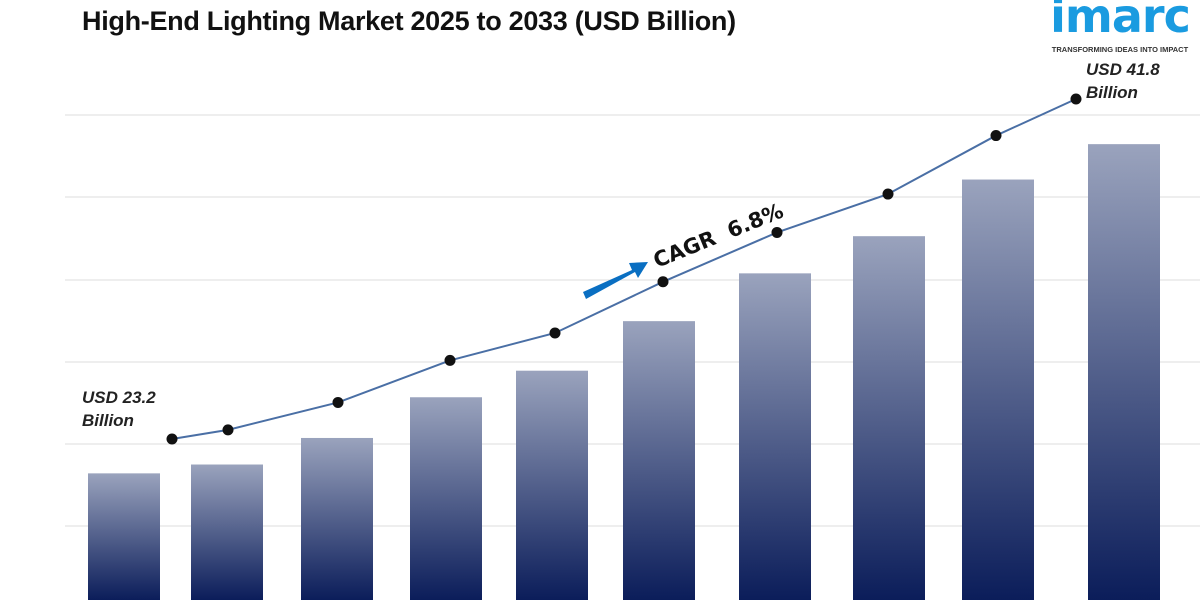 Image resolution: width=1200 pixels, height=600 pixels. I want to click on end-value-line2: Billion, so click(1112, 92).